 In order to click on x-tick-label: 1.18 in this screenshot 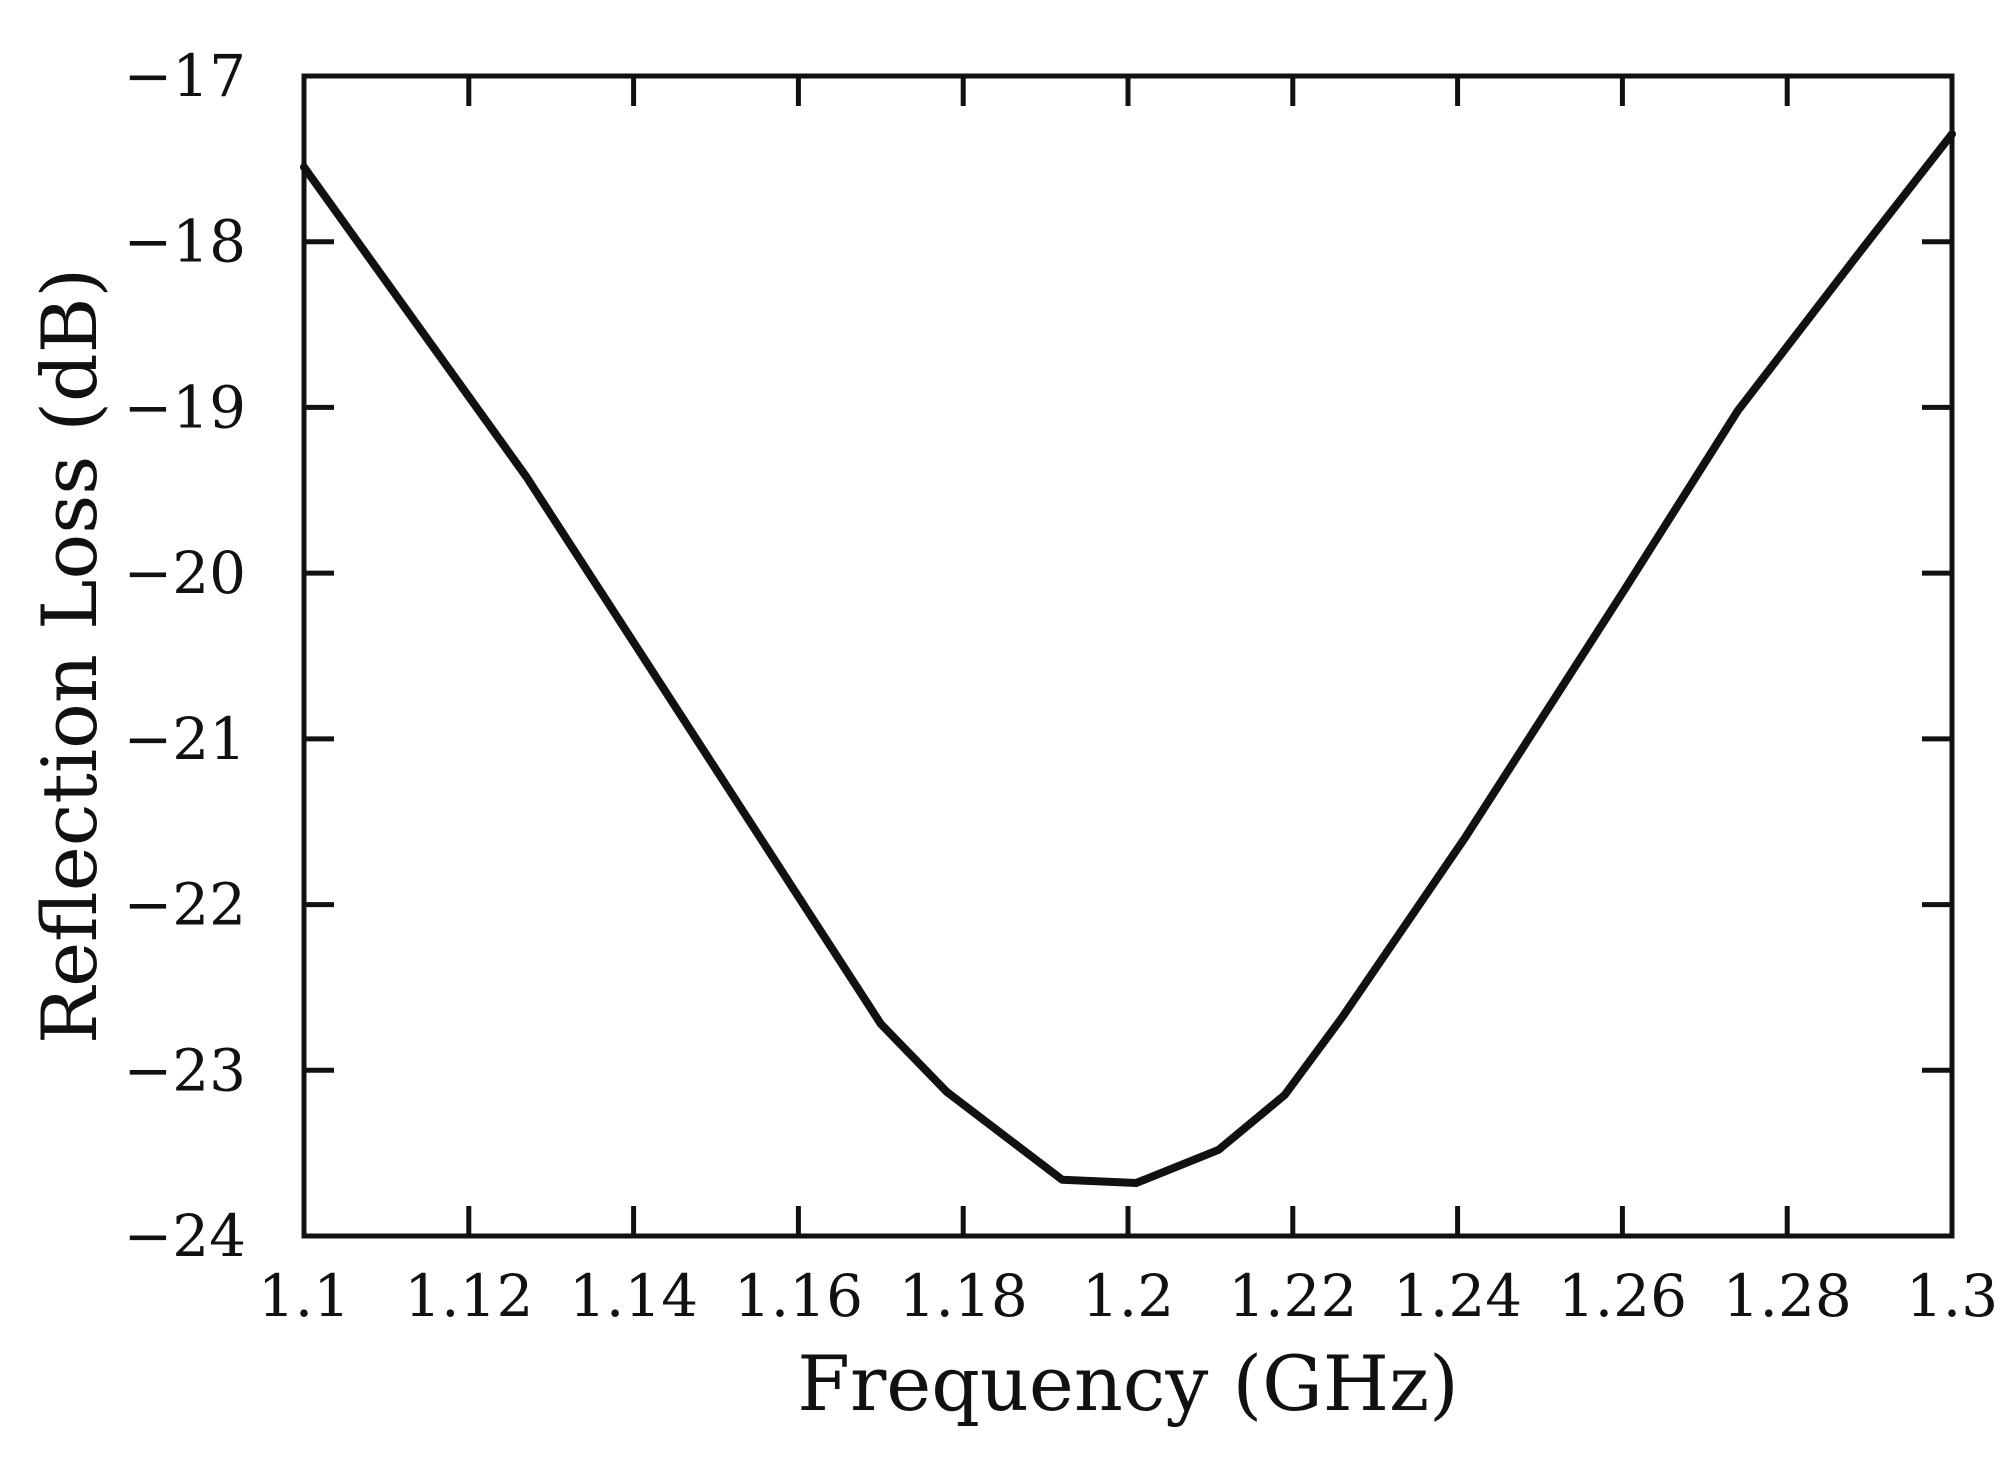, I will do `click(963, 1296)`.